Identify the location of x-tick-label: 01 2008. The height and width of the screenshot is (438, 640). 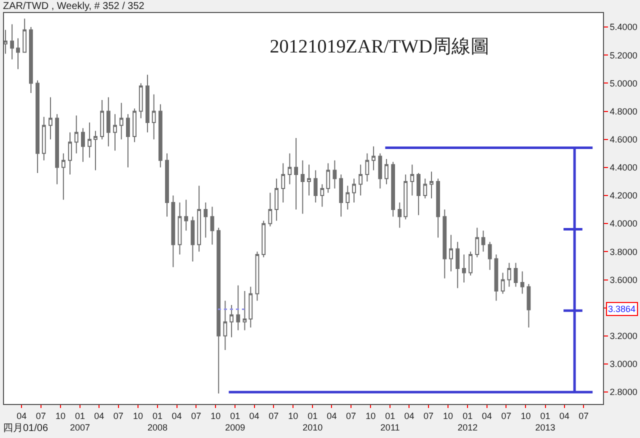
(157, 421).